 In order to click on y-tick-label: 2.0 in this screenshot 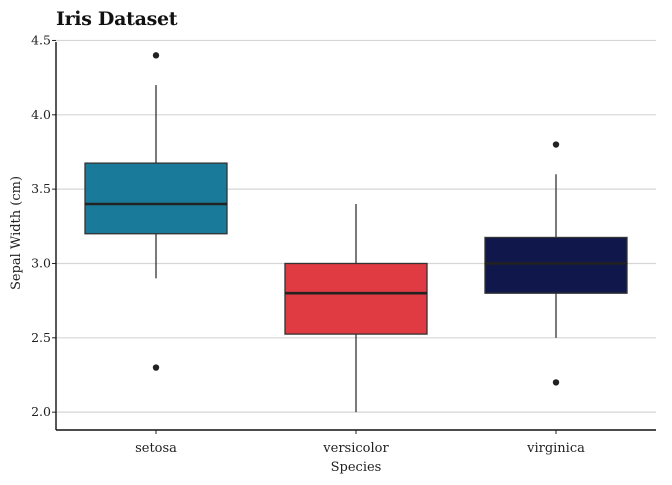, I will do `click(41, 411)`.